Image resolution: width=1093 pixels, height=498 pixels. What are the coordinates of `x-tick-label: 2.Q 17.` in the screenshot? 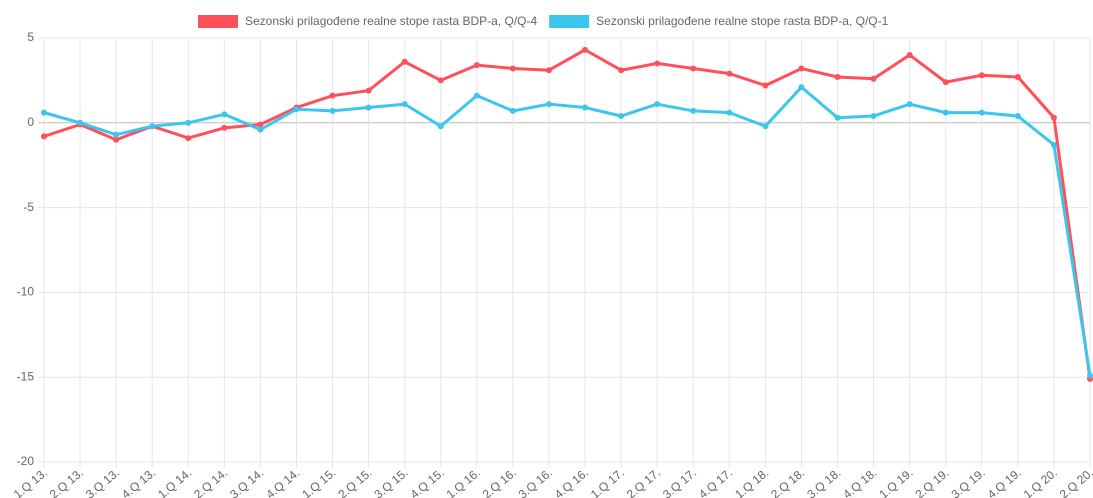 It's located at (643, 482).